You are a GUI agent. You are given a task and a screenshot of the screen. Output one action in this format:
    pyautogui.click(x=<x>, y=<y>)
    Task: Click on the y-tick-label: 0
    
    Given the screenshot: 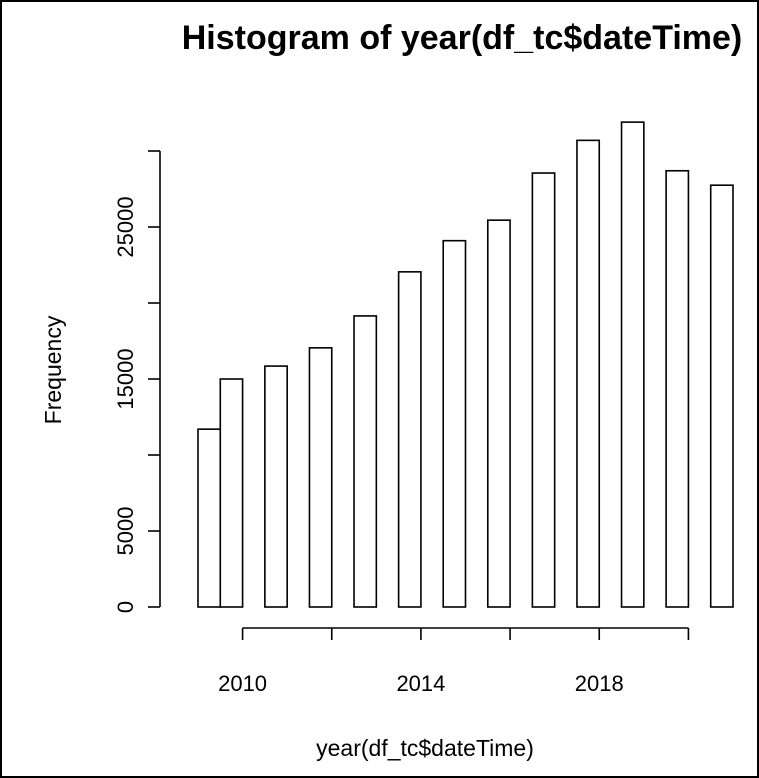 What is the action you would take?
    pyautogui.click(x=125, y=607)
    